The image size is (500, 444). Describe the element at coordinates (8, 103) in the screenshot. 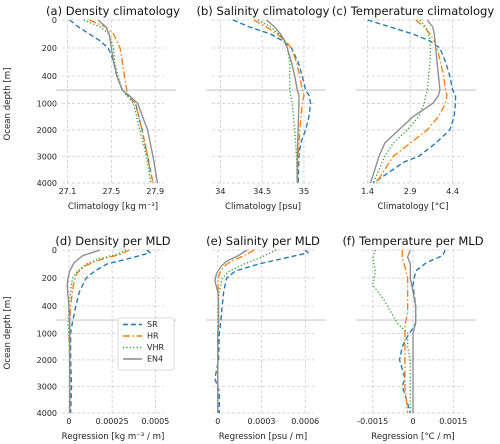

I see `ylabel-top: Ocean depth [m]` at that location.